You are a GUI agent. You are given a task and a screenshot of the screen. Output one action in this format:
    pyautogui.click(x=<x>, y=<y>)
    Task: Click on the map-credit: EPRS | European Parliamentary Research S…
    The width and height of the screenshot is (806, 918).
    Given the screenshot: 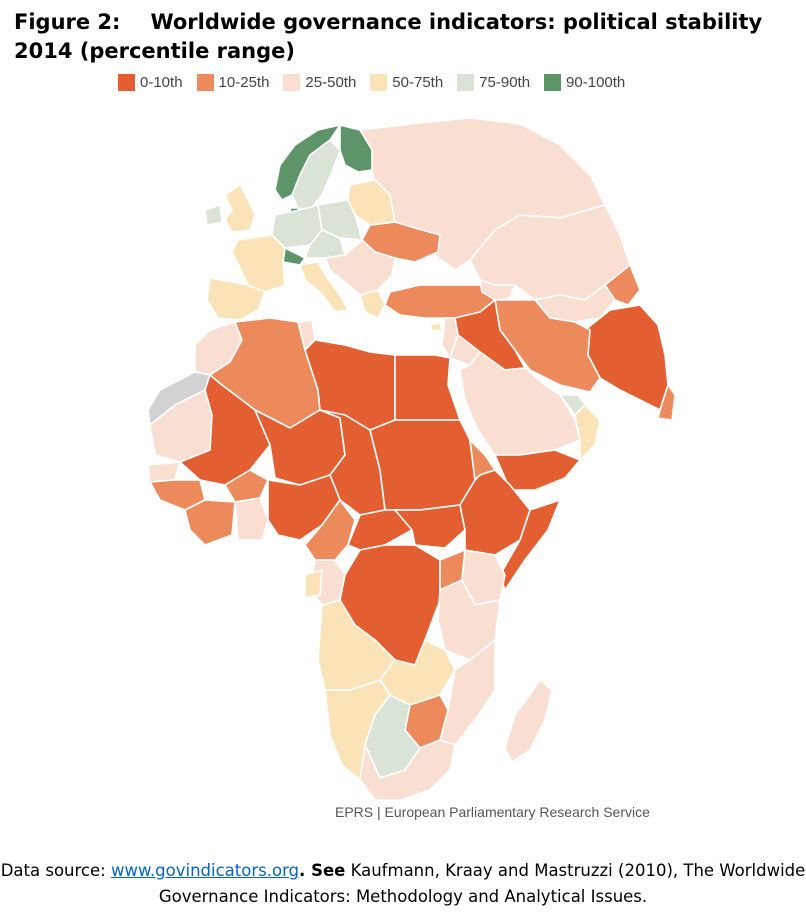 What is the action you would take?
    pyautogui.click(x=492, y=812)
    